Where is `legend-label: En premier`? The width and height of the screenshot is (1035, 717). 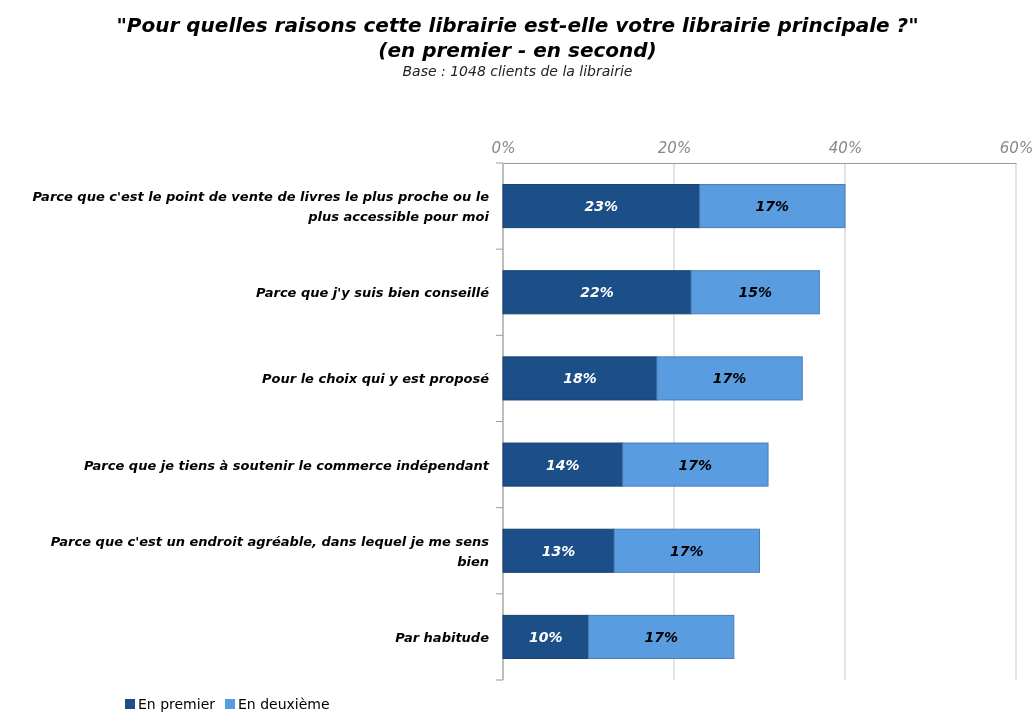
legend-label: En premier is located at coordinates (177, 704).